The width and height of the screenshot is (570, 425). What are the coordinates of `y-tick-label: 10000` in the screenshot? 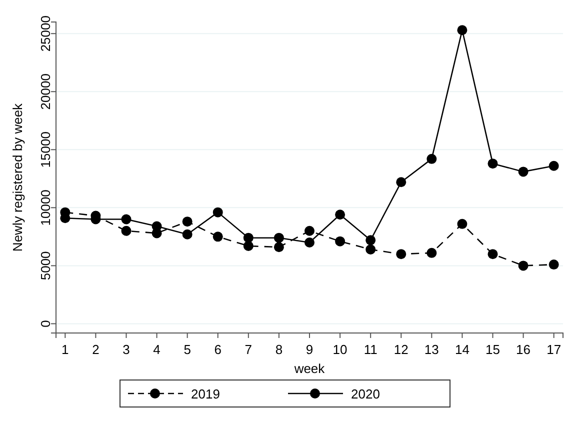 It's located at (46, 208).